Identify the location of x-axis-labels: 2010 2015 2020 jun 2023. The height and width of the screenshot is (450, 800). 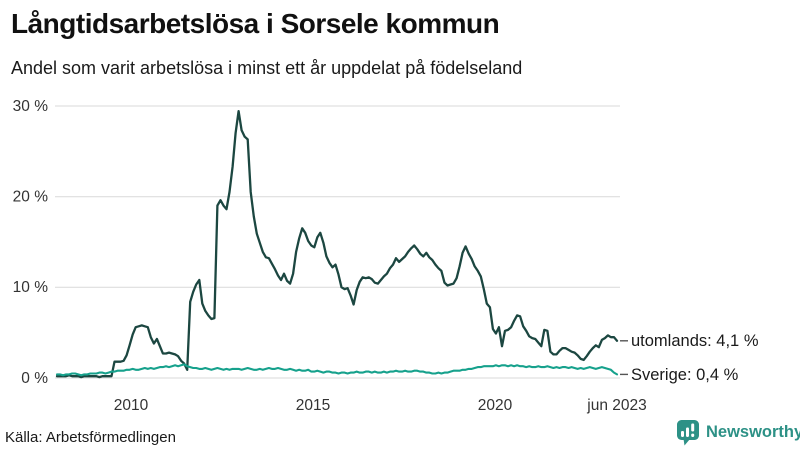
(380, 405).